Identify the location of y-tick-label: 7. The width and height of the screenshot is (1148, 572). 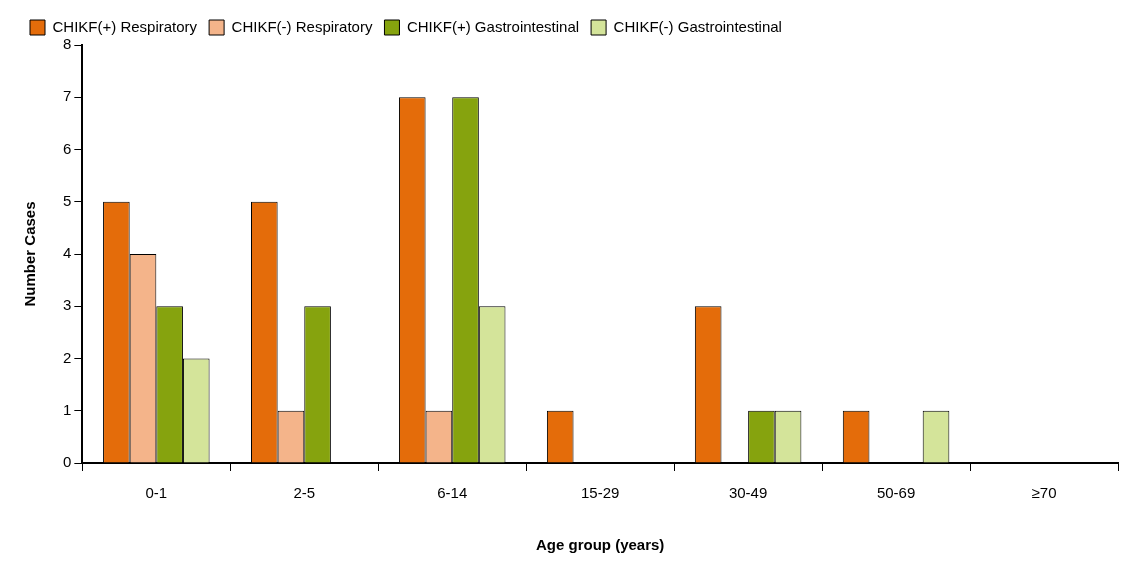
(67, 96).